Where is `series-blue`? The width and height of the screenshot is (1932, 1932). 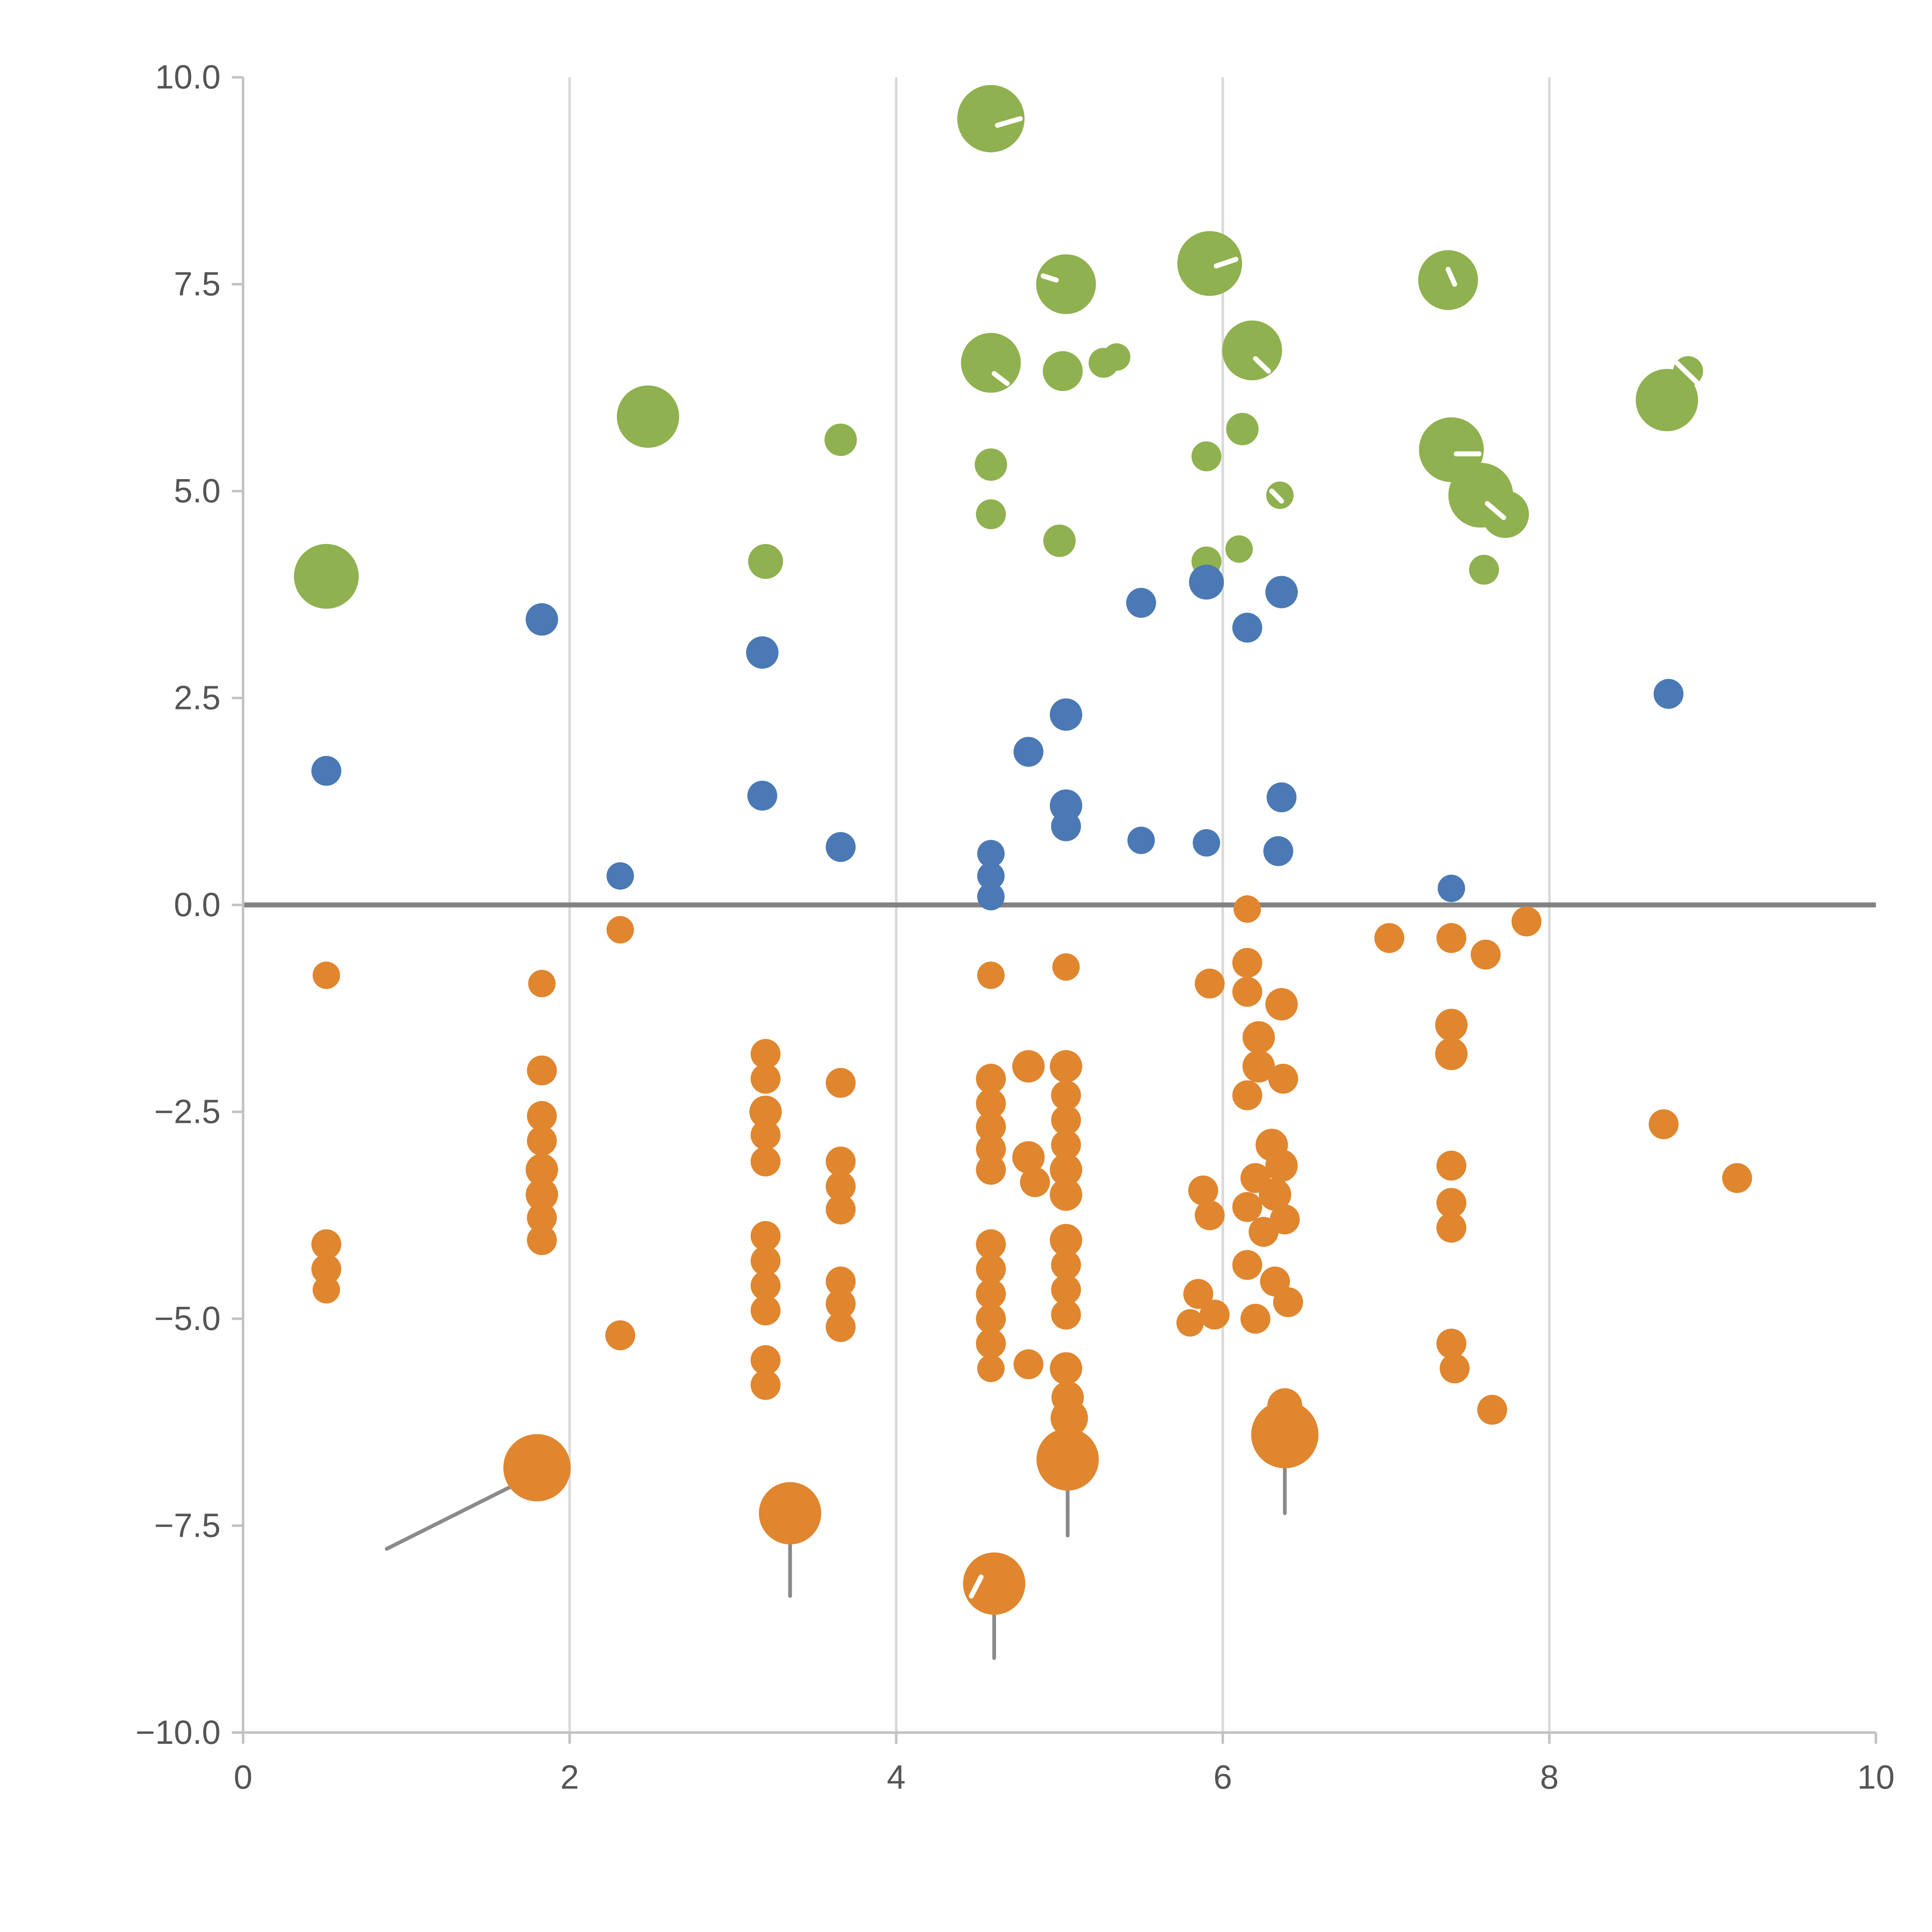 series-blue is located at coordinates (998, 738).